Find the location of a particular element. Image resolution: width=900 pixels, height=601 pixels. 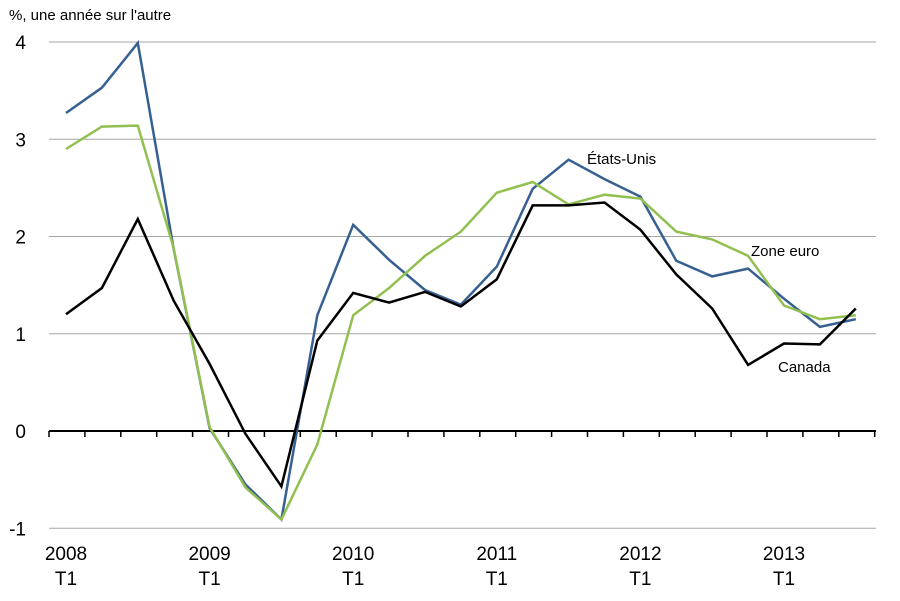

x-tick-label-year: 2013 is located at coordinates (784, 554).